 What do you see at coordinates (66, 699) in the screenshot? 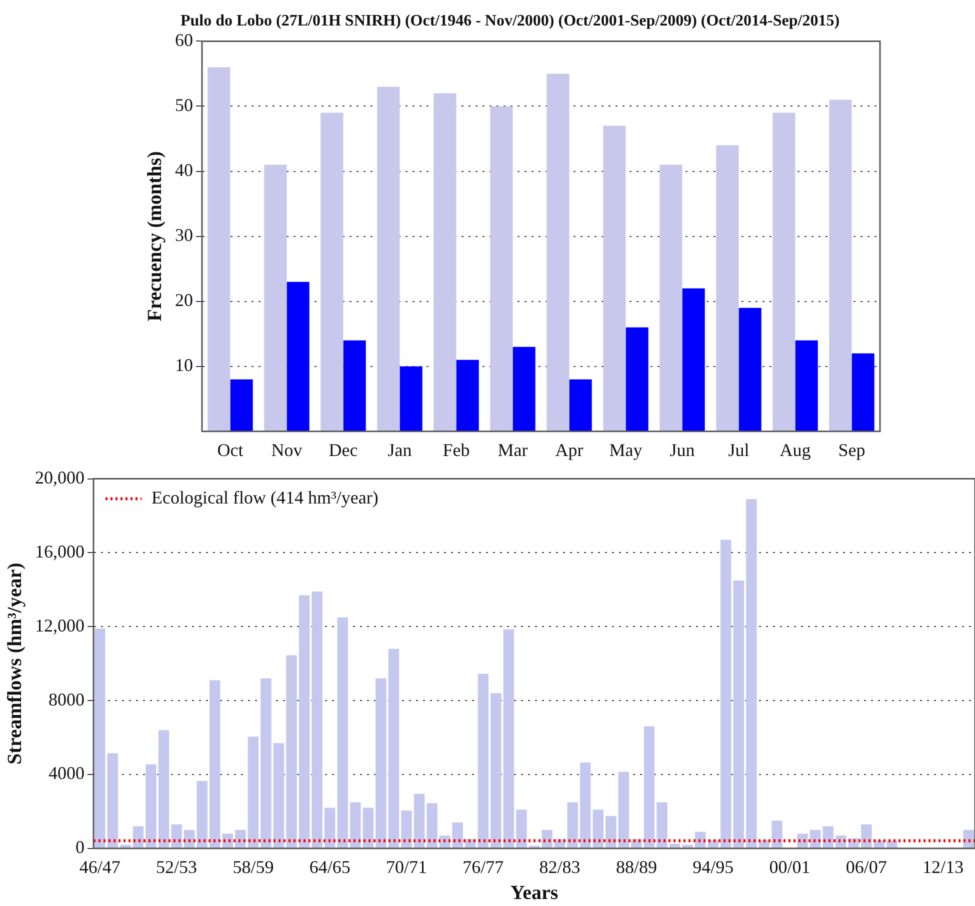
I see `y-tick-label: 8000` at bounding box center [66, 699].